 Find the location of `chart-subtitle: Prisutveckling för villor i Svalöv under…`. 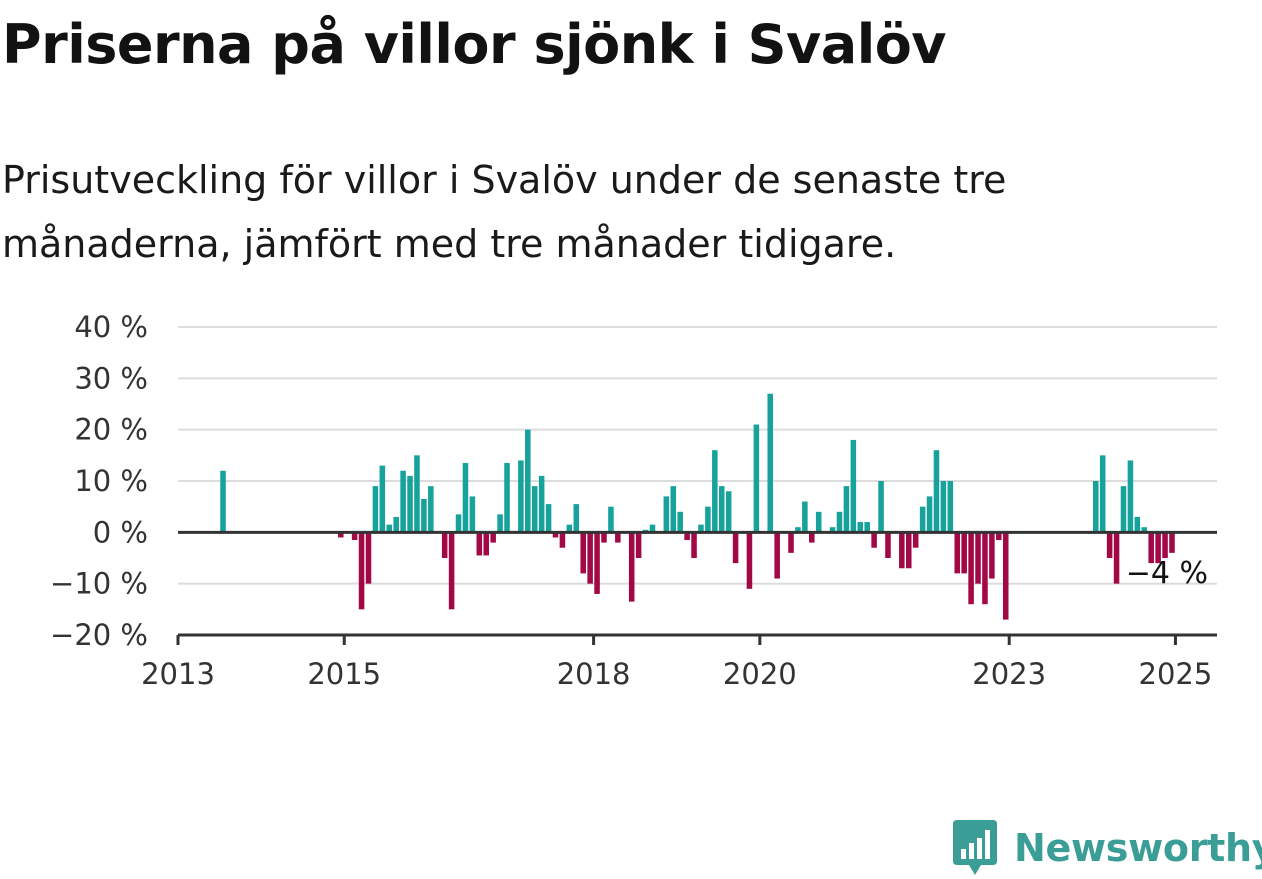

chart-subtitle: Prisutveckling för villor i Svalöv under… is located at coordinates (504, 212).